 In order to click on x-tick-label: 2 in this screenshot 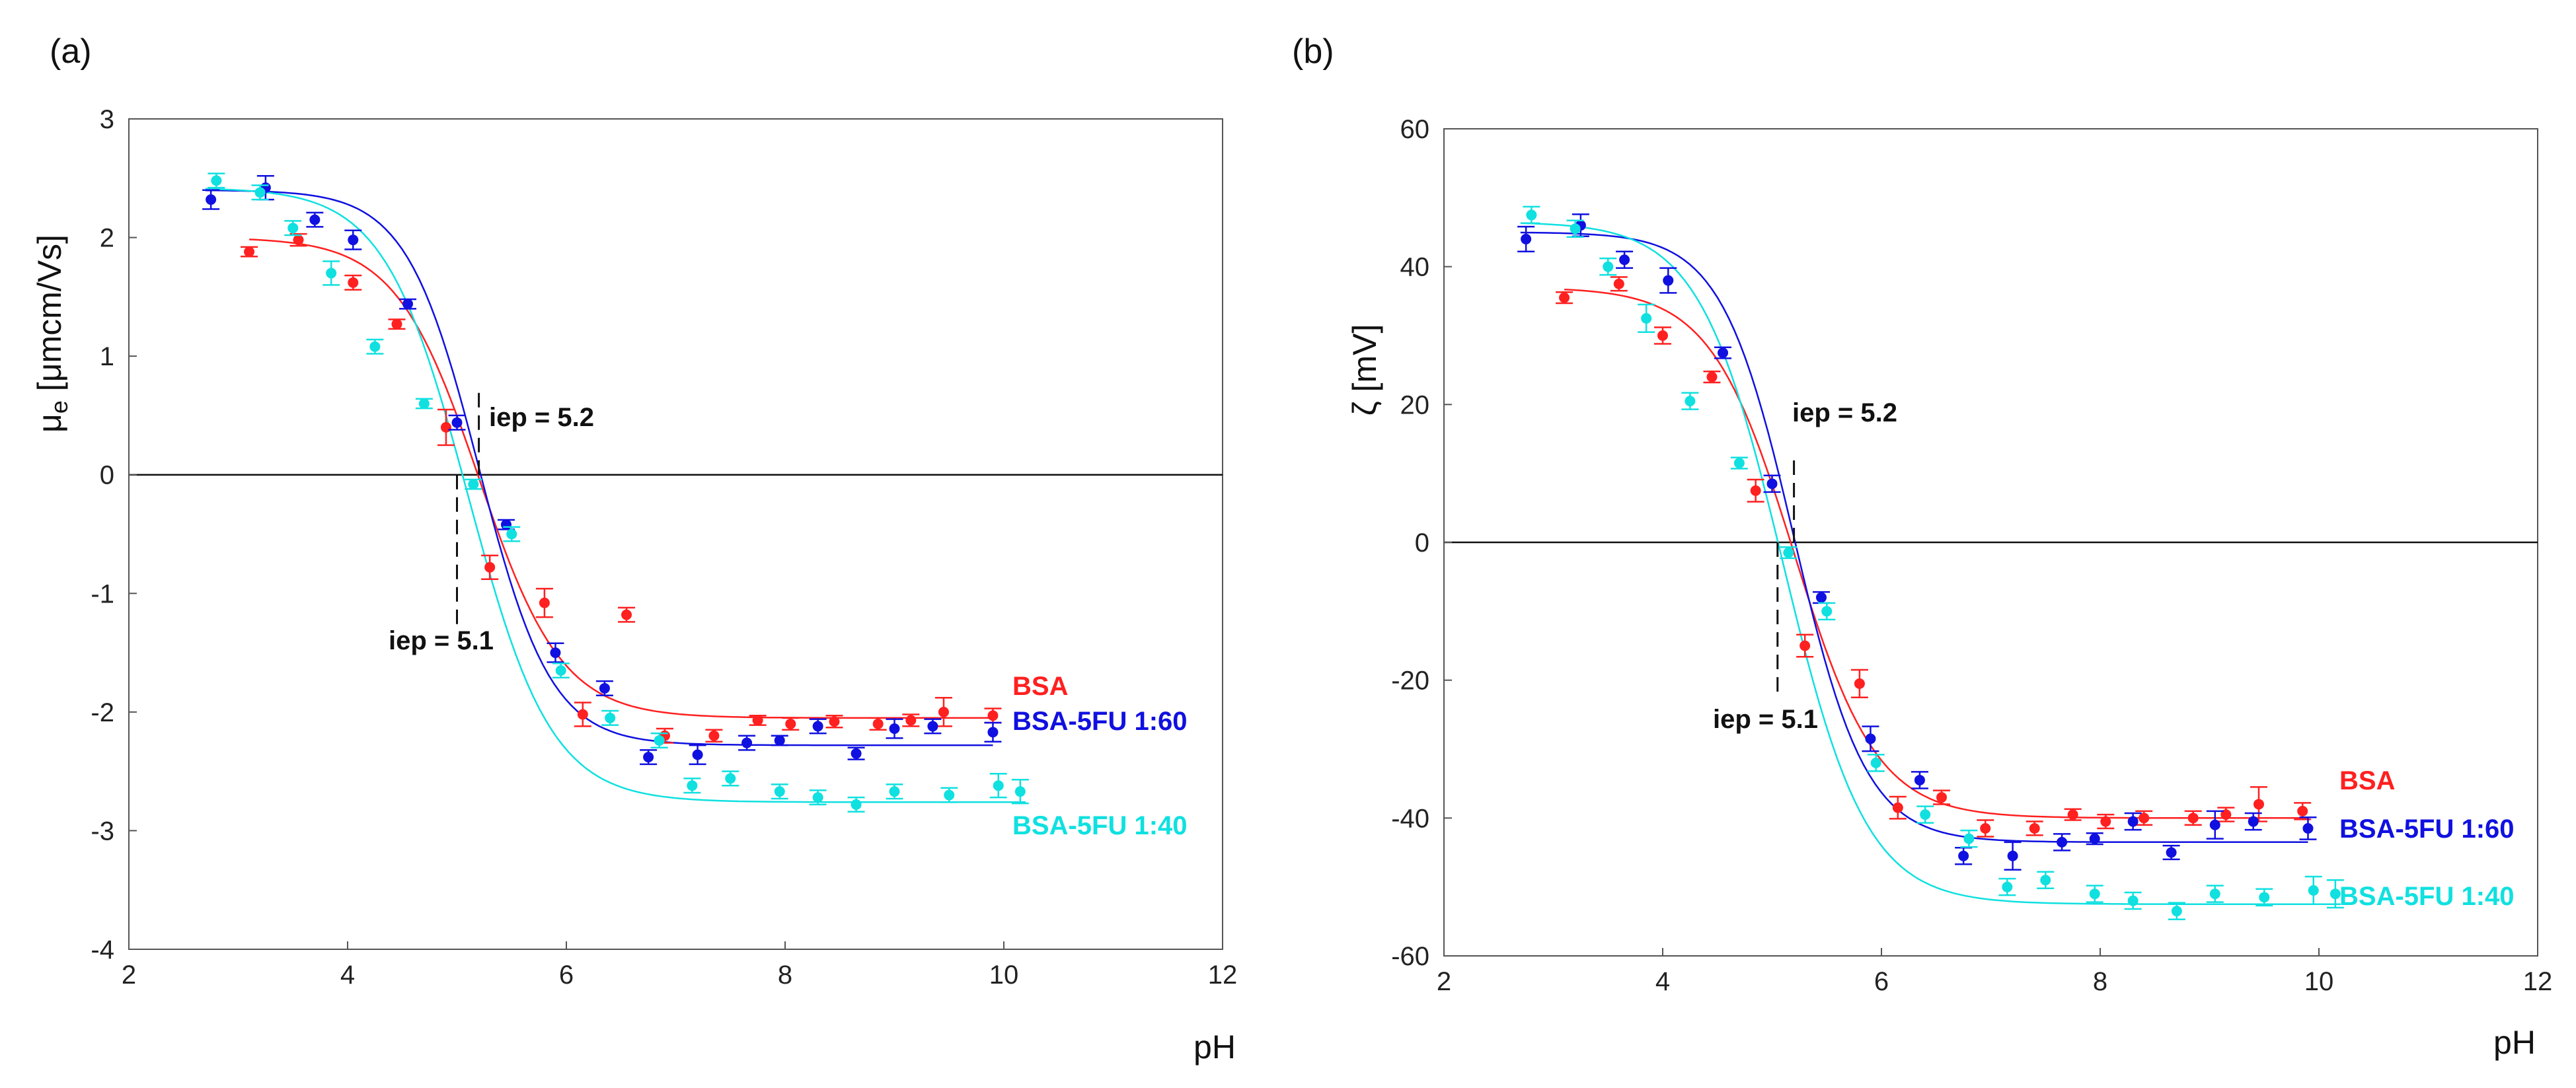, I will do `click(129, 975)`.